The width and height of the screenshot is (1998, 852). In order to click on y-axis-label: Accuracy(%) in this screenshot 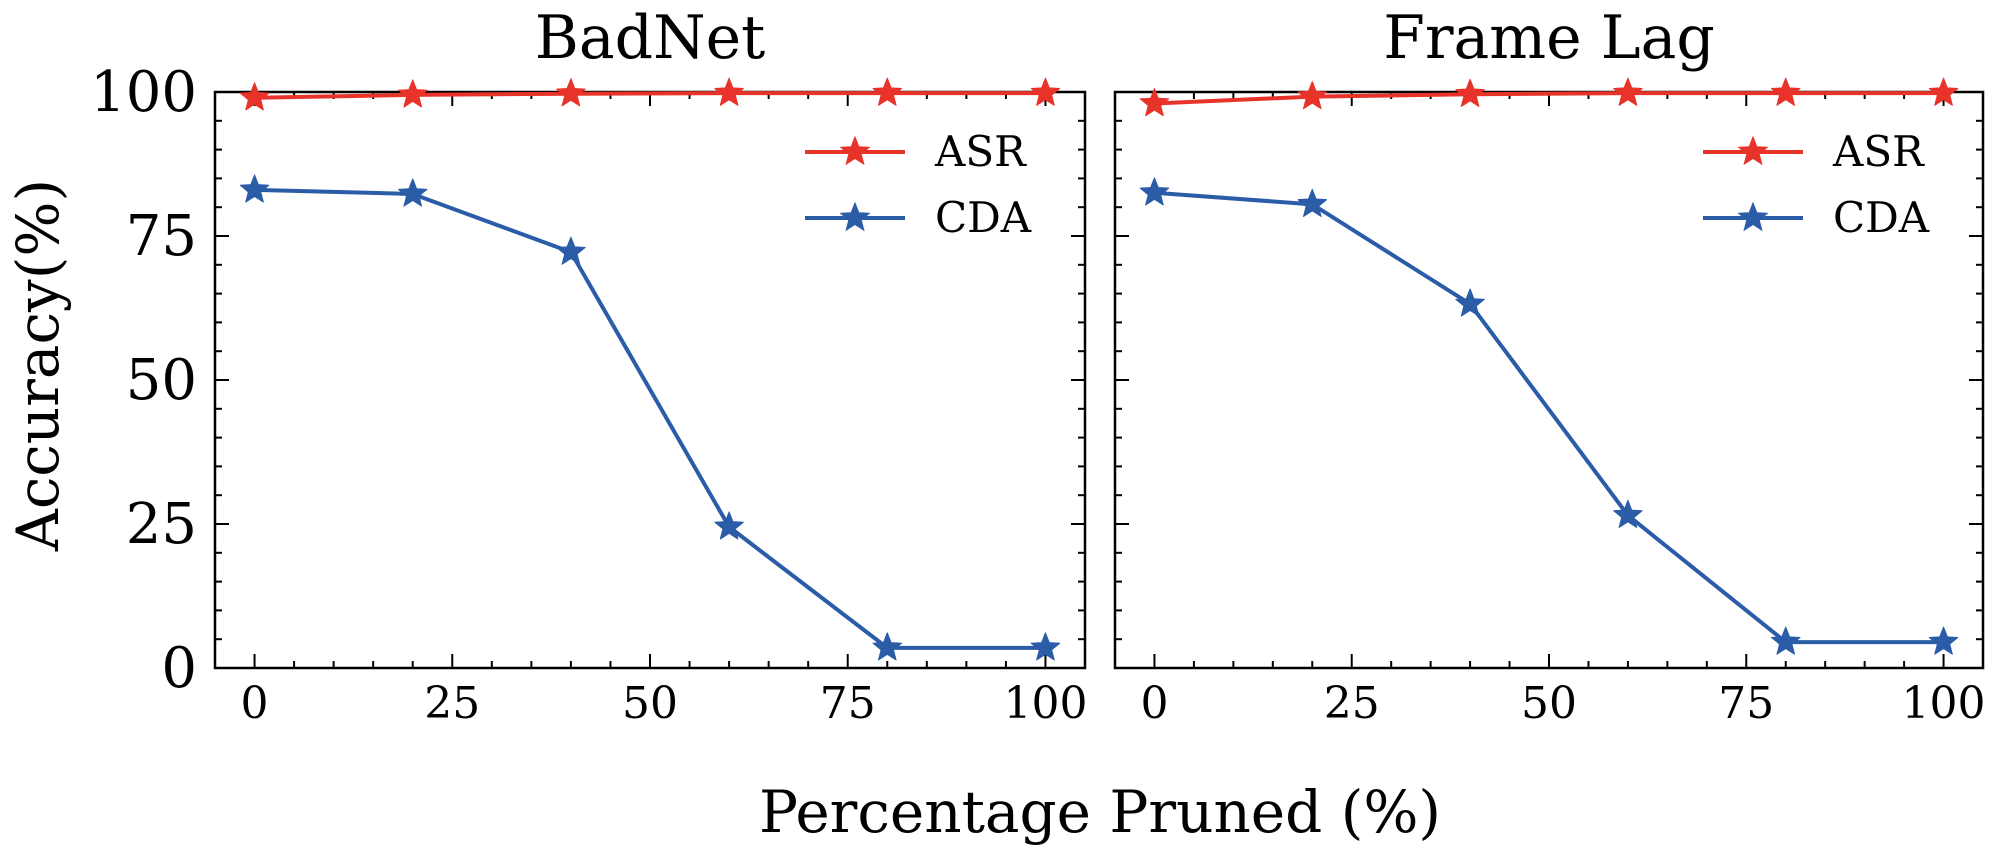, I will do `click(38, 365)`.